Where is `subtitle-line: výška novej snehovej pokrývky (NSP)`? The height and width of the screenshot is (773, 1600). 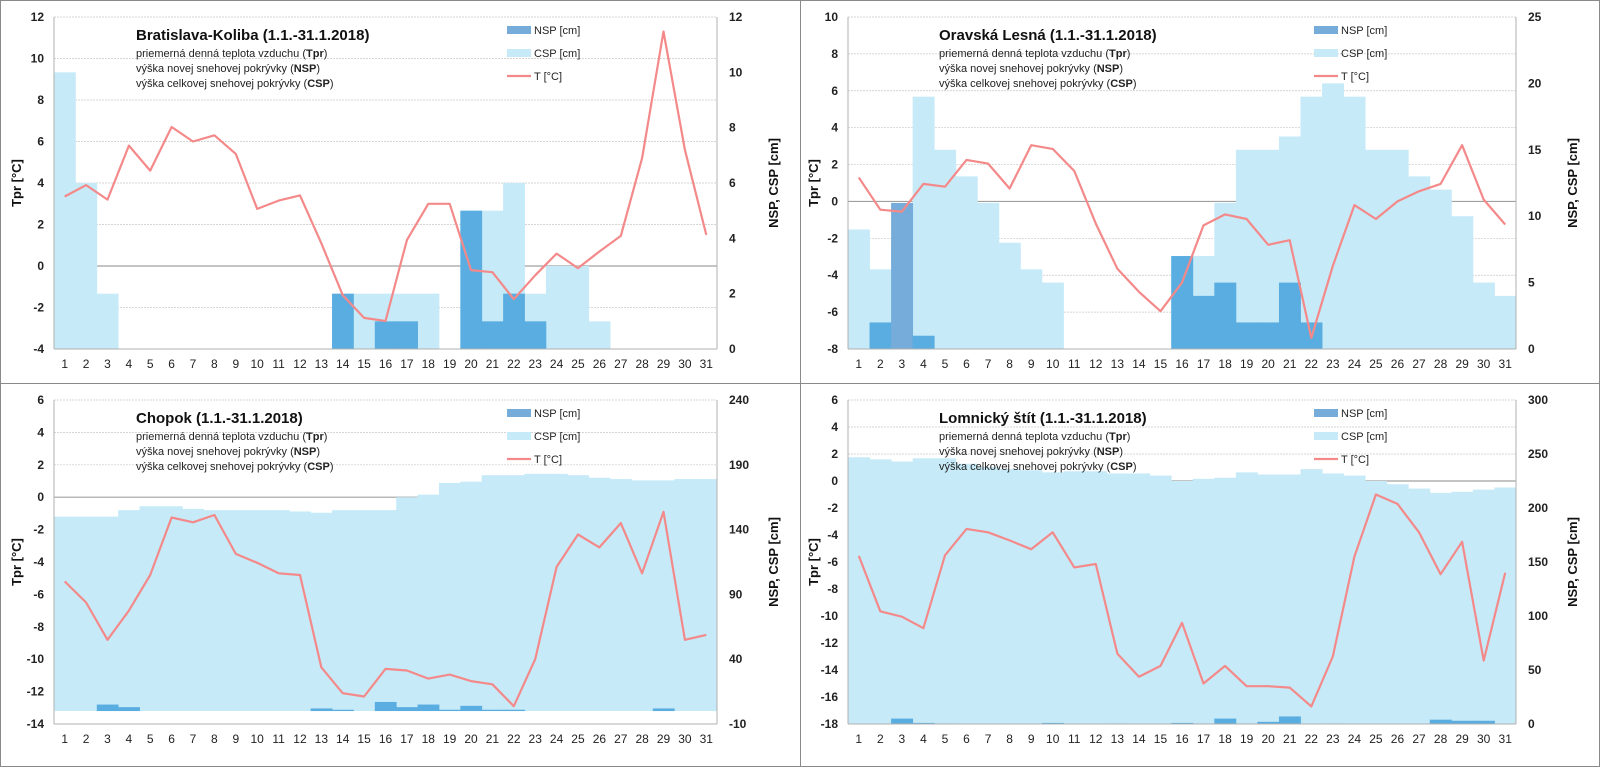
subtitle-line: výška novej snehovej pokrývky (NSP) is located at coordinates (228, 452).